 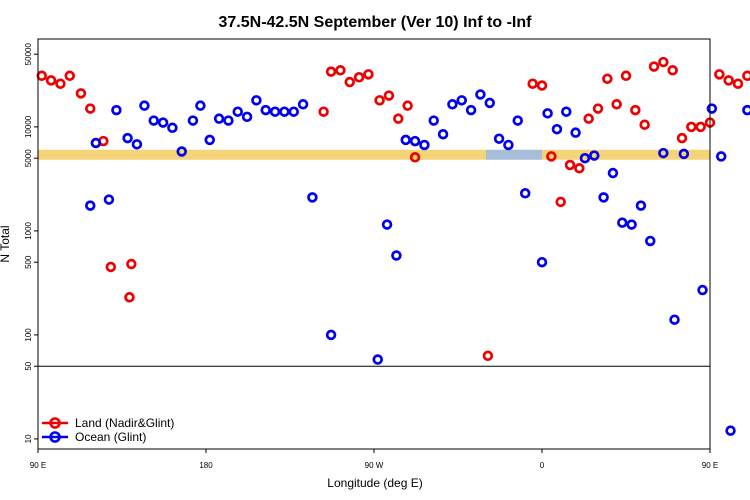 What do you see at coordinates (28, 54) in the screenshot?
I see `y-tick-label: 50000` at bounding box center [28, 54].